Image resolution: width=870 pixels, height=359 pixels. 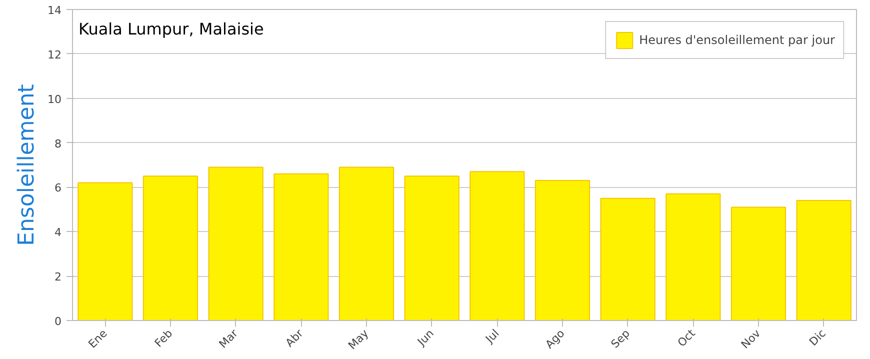 I want to click on x-tick-label: Dic, so click(x=817, y=337).